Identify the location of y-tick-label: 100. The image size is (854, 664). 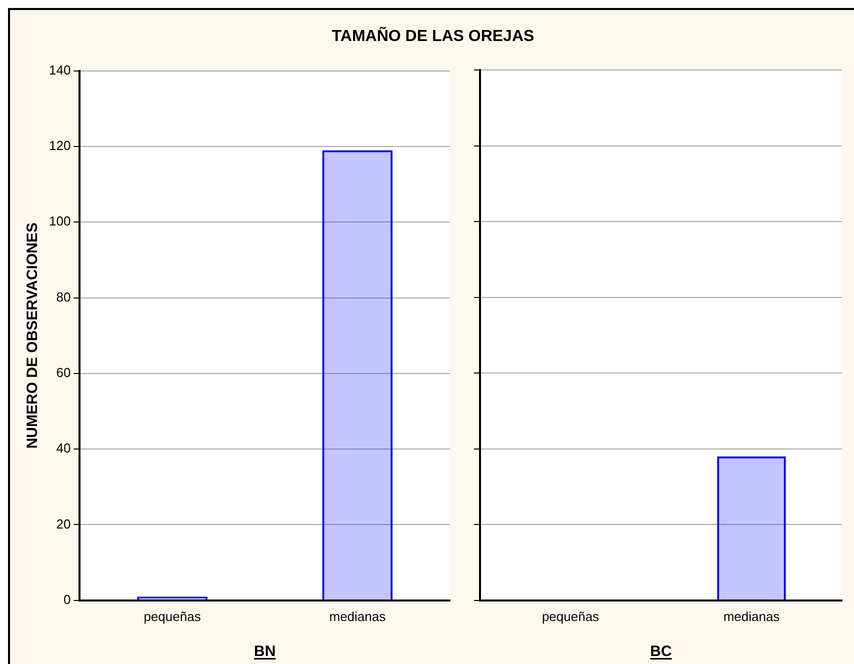
(59, 221).